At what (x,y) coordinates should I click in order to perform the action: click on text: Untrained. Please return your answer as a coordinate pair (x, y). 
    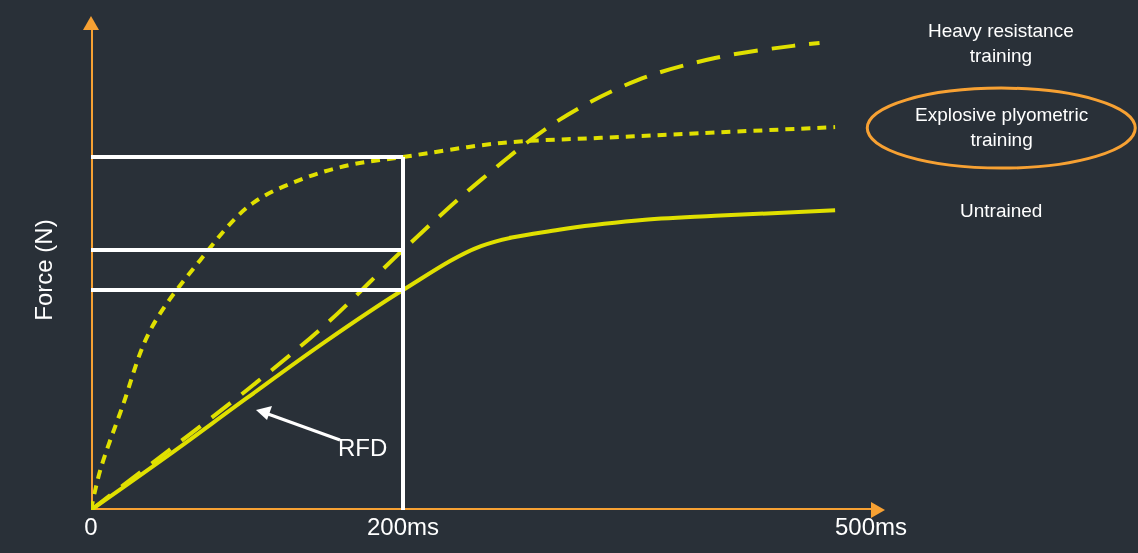
    Looking at the image, I should click on (1001, 210).